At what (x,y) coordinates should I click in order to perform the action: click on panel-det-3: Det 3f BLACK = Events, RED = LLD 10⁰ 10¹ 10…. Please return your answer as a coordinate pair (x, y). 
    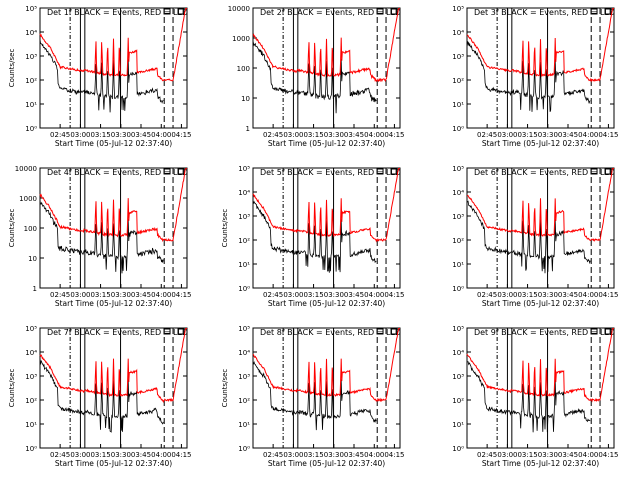
    Looking at the image, I should click on (535, 76).